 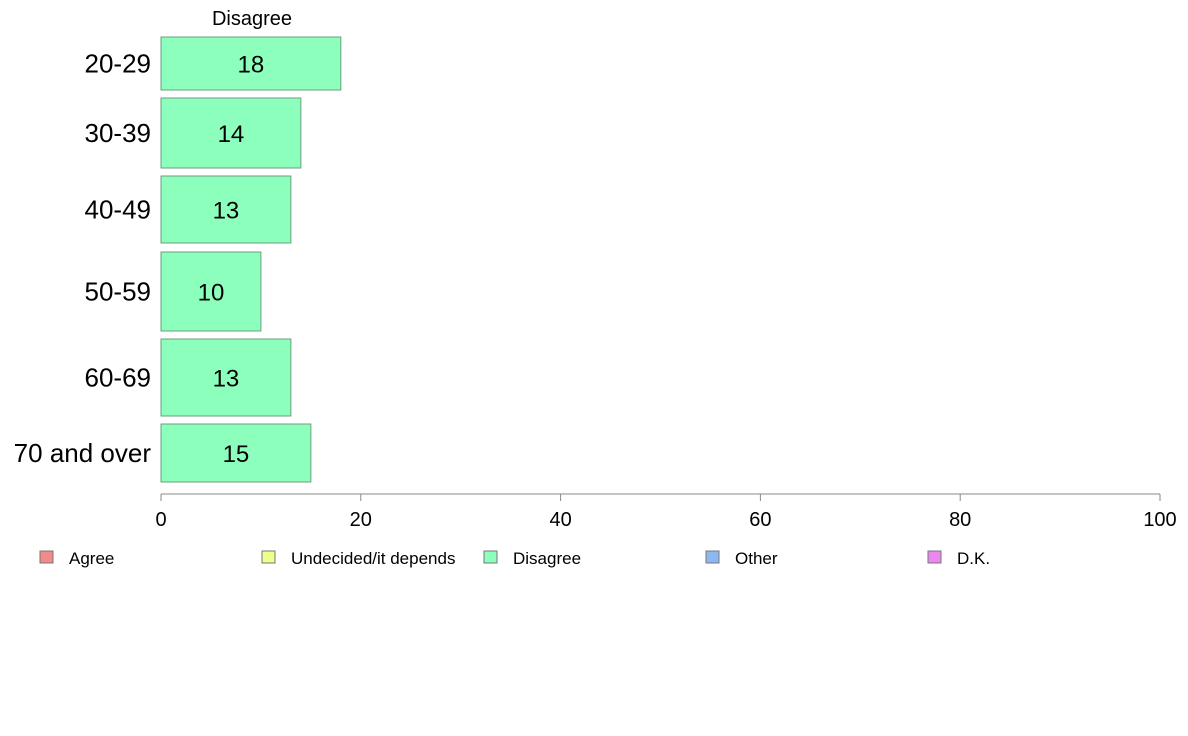 I want to click on legend-label: Disagree, so click(x=547, y=558).